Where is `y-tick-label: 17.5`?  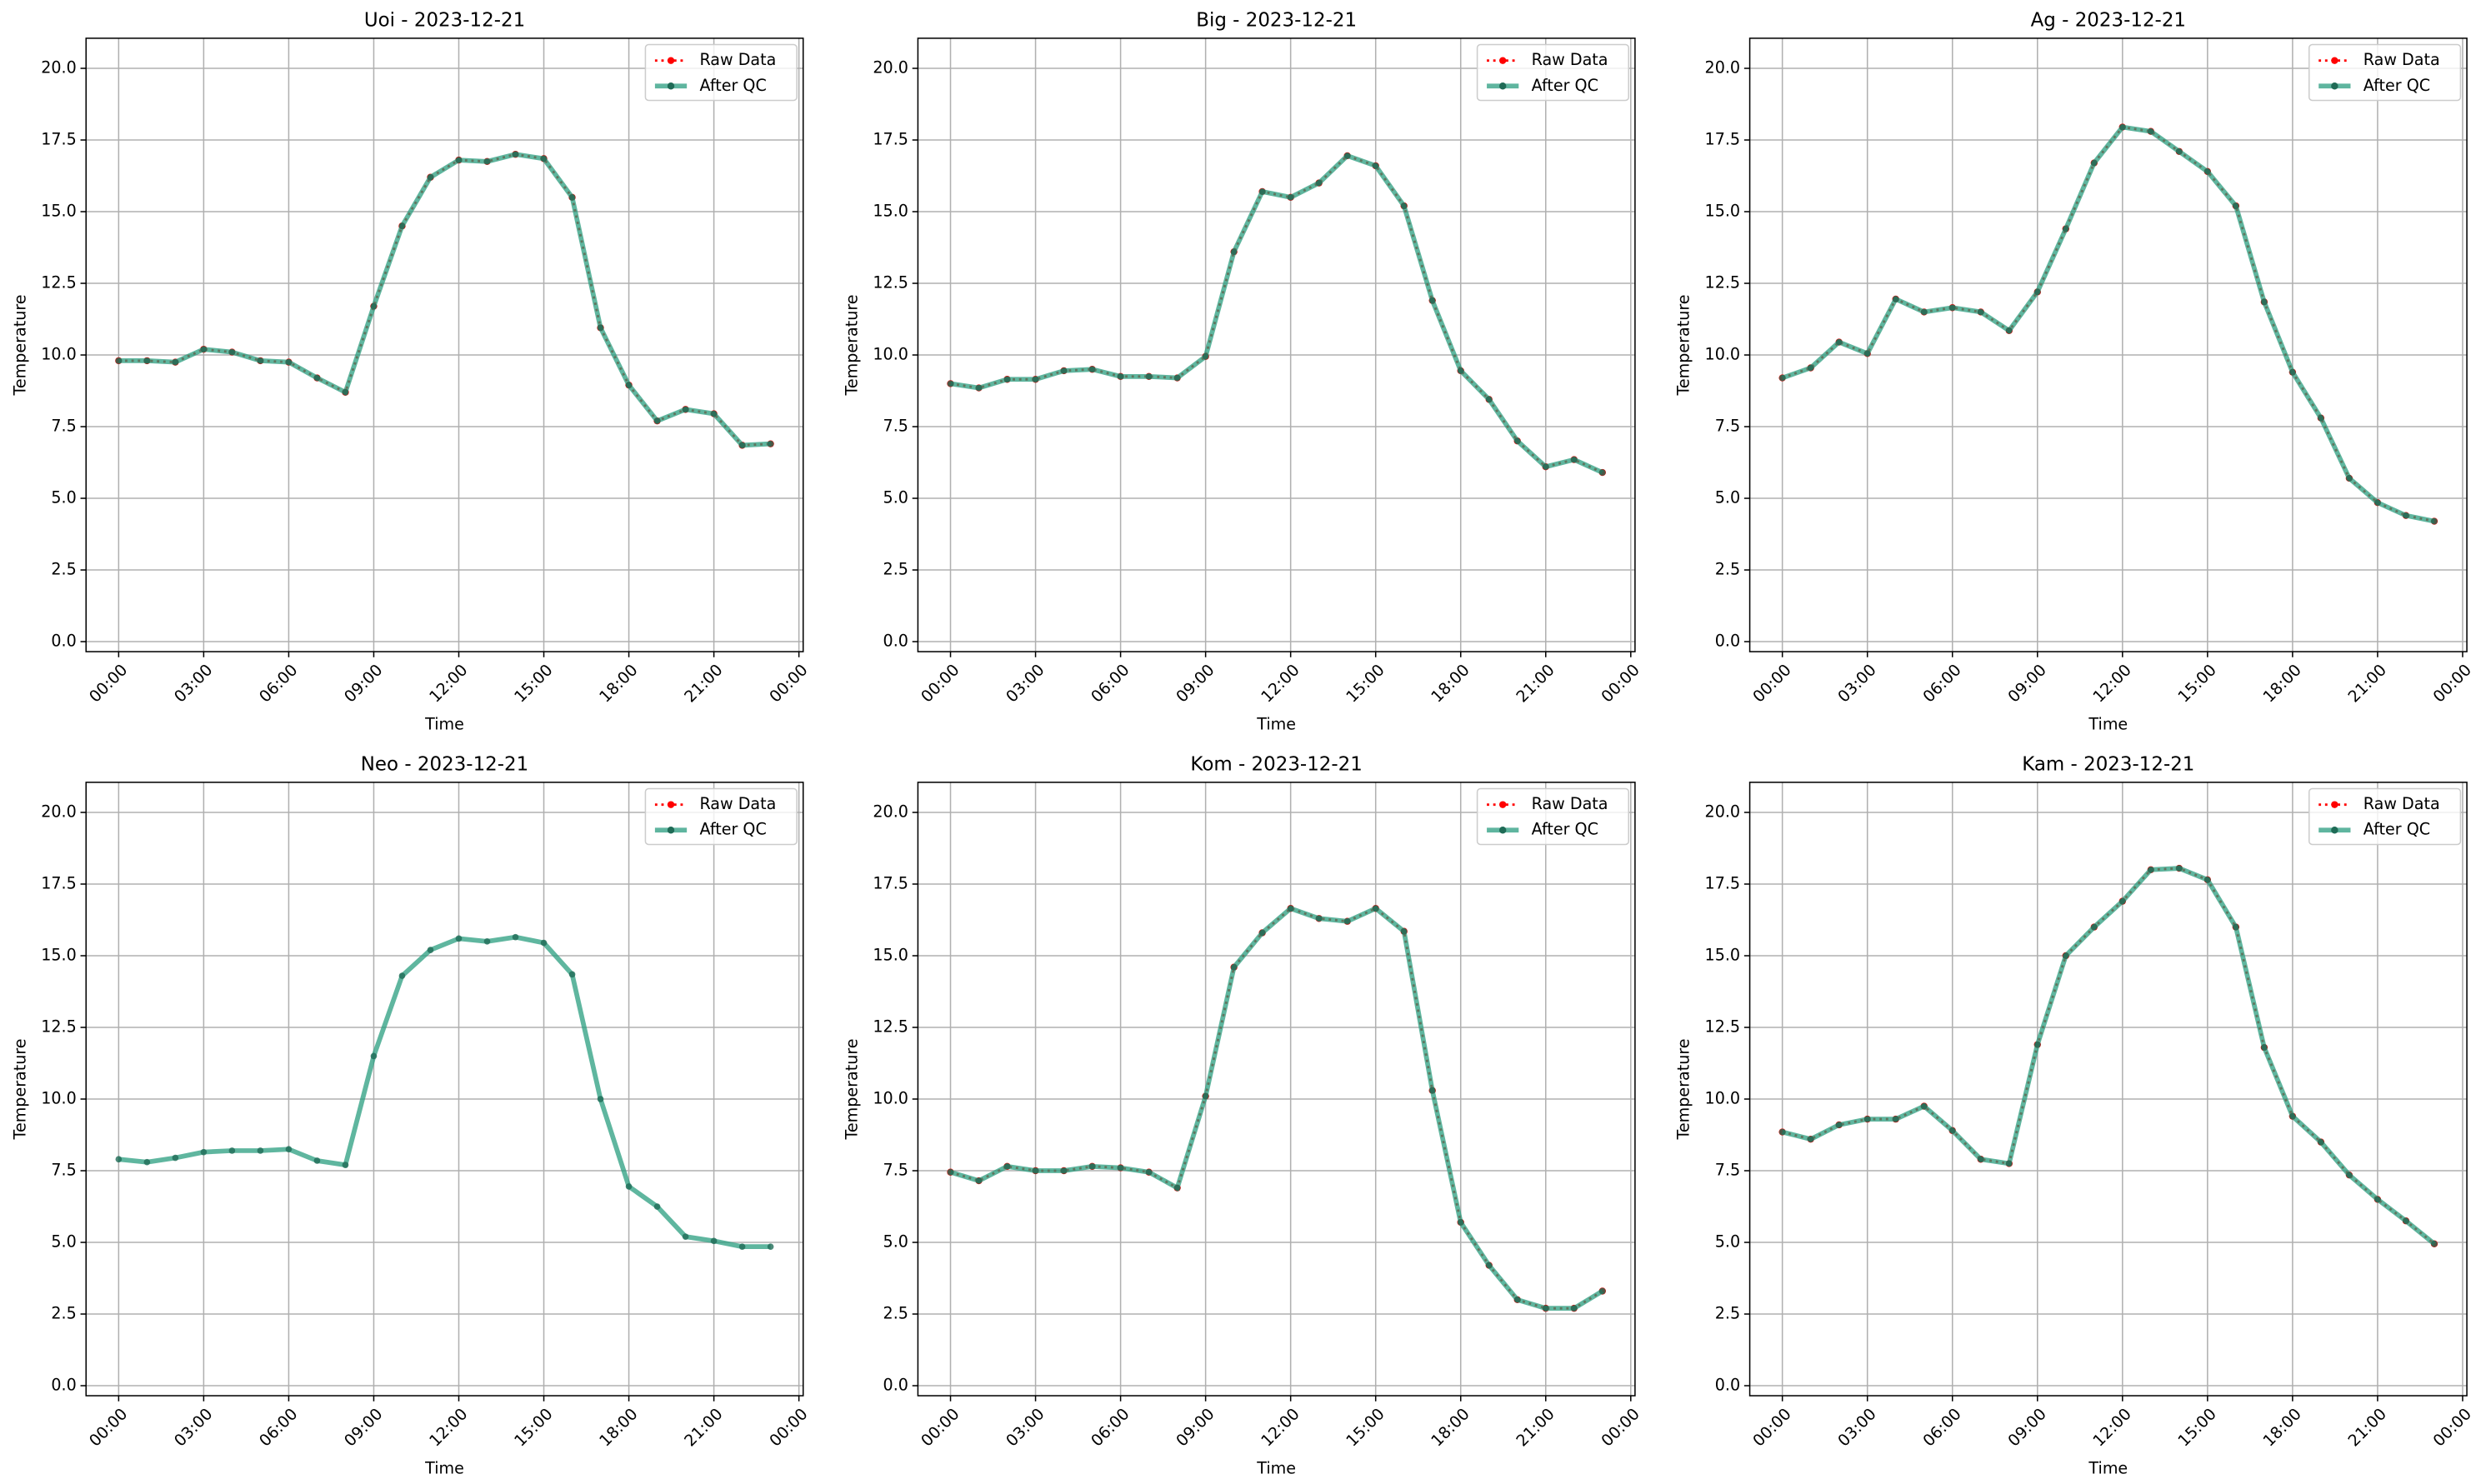
y-tick-label: 17.5 is located at coordinates (1723, 883).